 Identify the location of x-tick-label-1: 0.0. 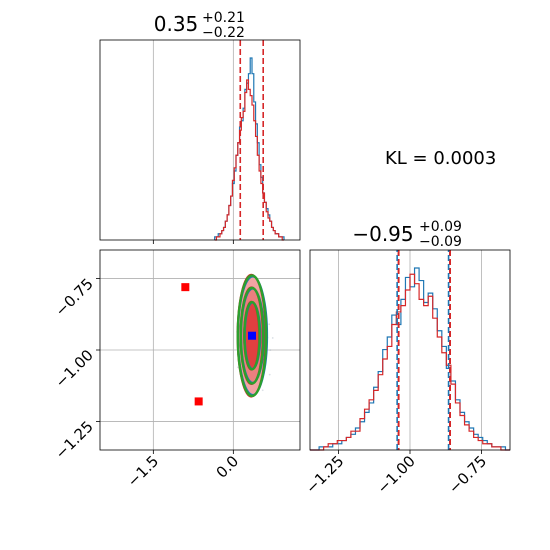
(228, 467).